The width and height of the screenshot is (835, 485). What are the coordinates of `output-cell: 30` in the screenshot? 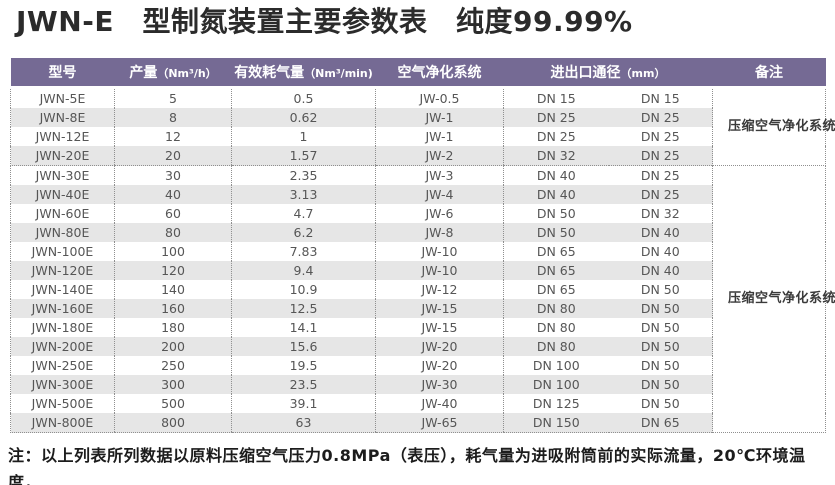 It's located at (173, 175).